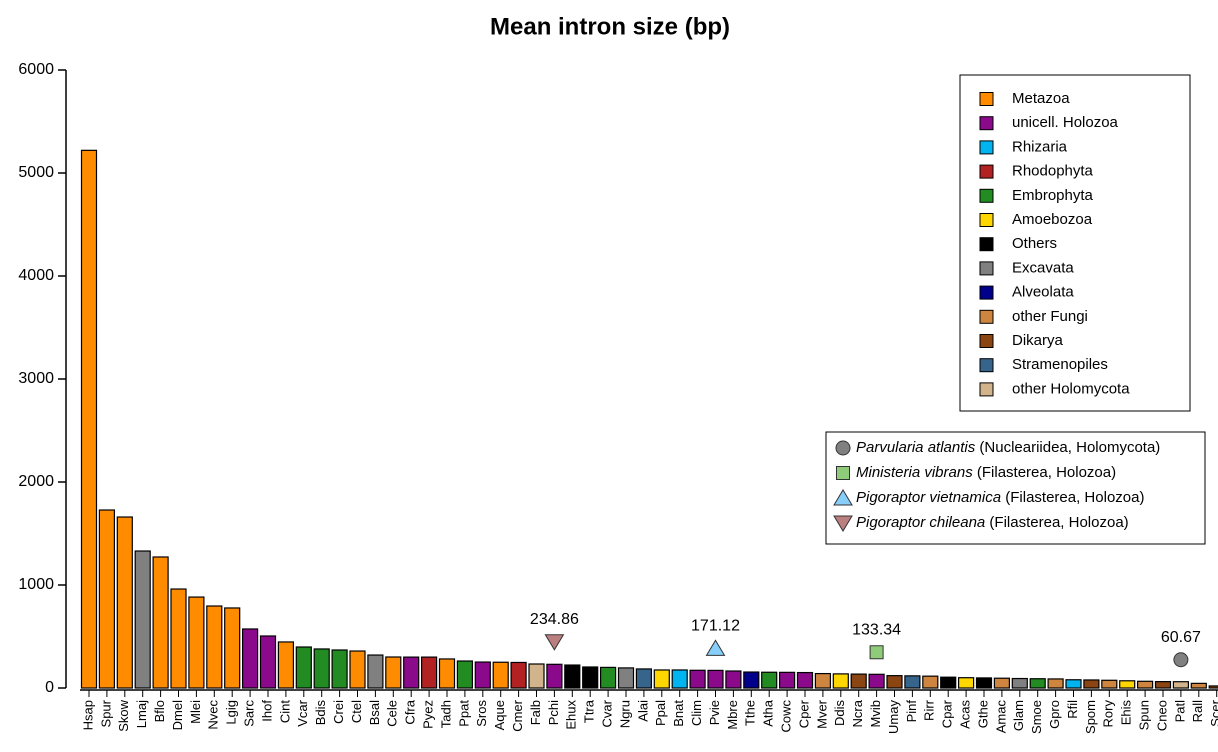 The image size is (1218, 752). I want to click on x-tick-label: Atha, so click(768, 713).